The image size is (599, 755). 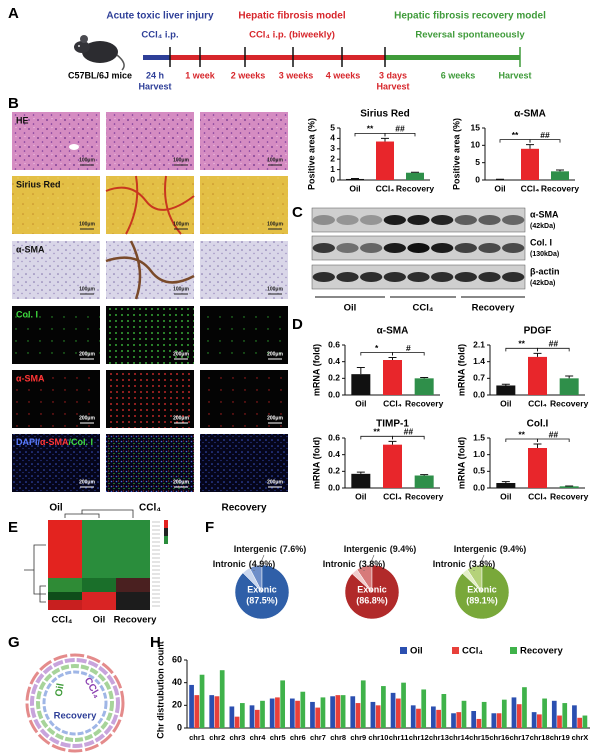 I want to click on significance-label: *, so click(x=377, y=348).